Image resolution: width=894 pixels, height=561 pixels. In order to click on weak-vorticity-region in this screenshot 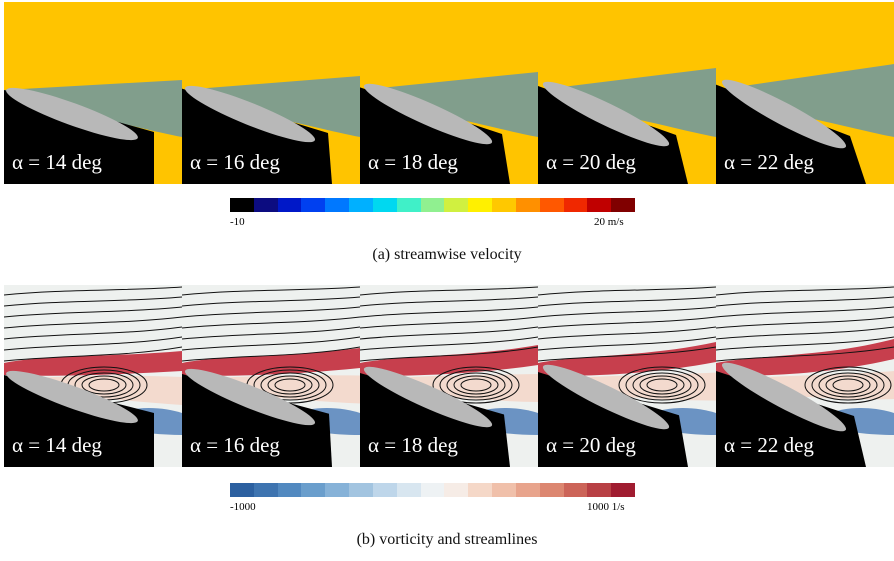, I will do `click(459, 388)`.